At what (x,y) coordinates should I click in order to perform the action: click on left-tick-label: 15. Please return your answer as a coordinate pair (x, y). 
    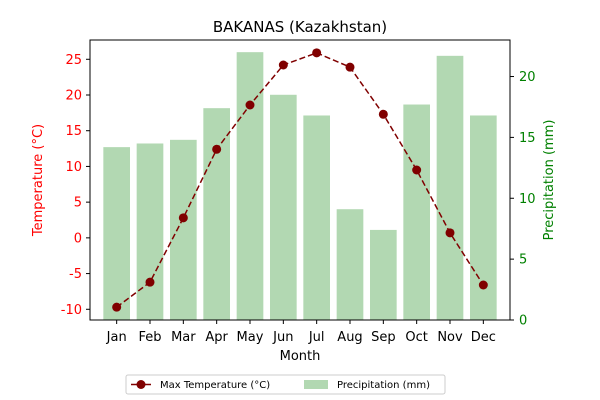
    Looking at the image, I should click on (73, 131).